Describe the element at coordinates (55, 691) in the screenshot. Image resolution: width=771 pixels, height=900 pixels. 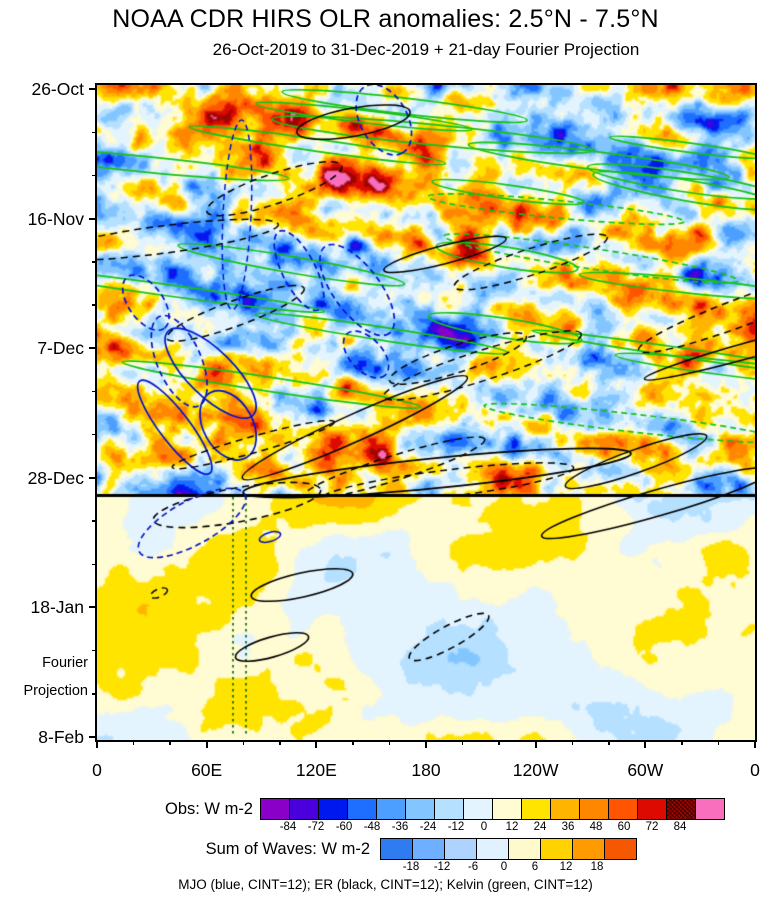
I see `fourier-annotation-line2: Projection` at that location.